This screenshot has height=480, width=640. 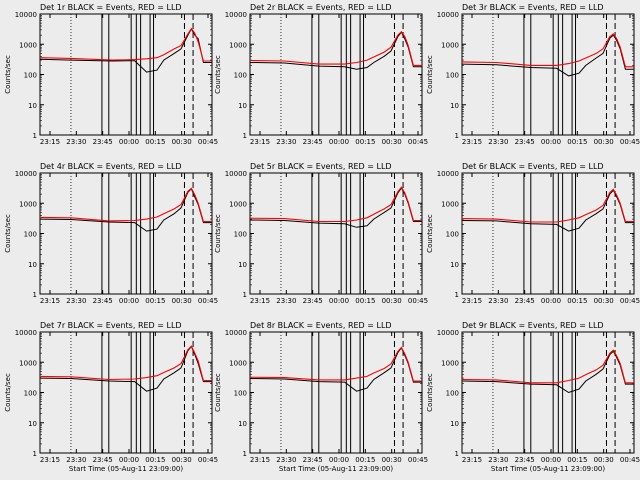 What do you see at coordinates (533, 166) in the screenshot?
I see `panel-title: Det 6r BLACK = Events, RED = LLD` at bounding box center [533, 166].